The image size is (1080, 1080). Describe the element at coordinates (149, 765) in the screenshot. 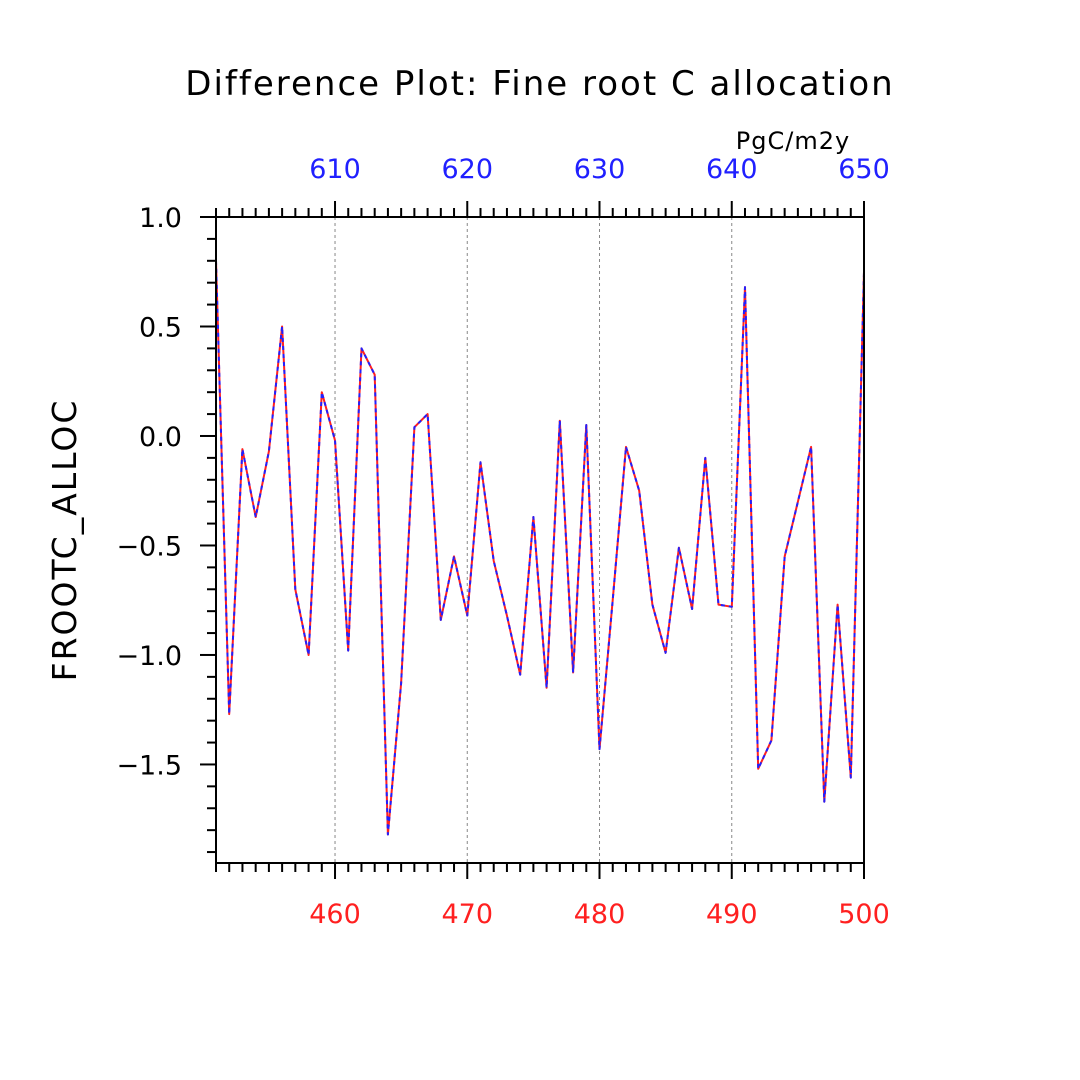

I see `y-tick-label-5: −1.5` at that location.